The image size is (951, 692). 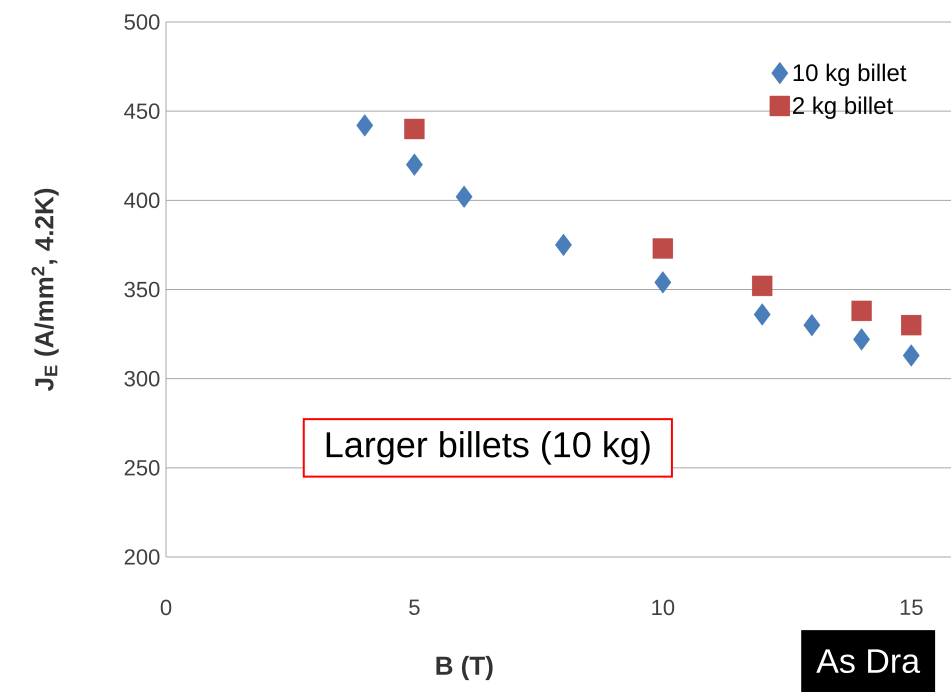 What do you see at coordinates (663, 608) in the screenshot?
I see `x-tick-label: 10` at bounding box center [663, 608].